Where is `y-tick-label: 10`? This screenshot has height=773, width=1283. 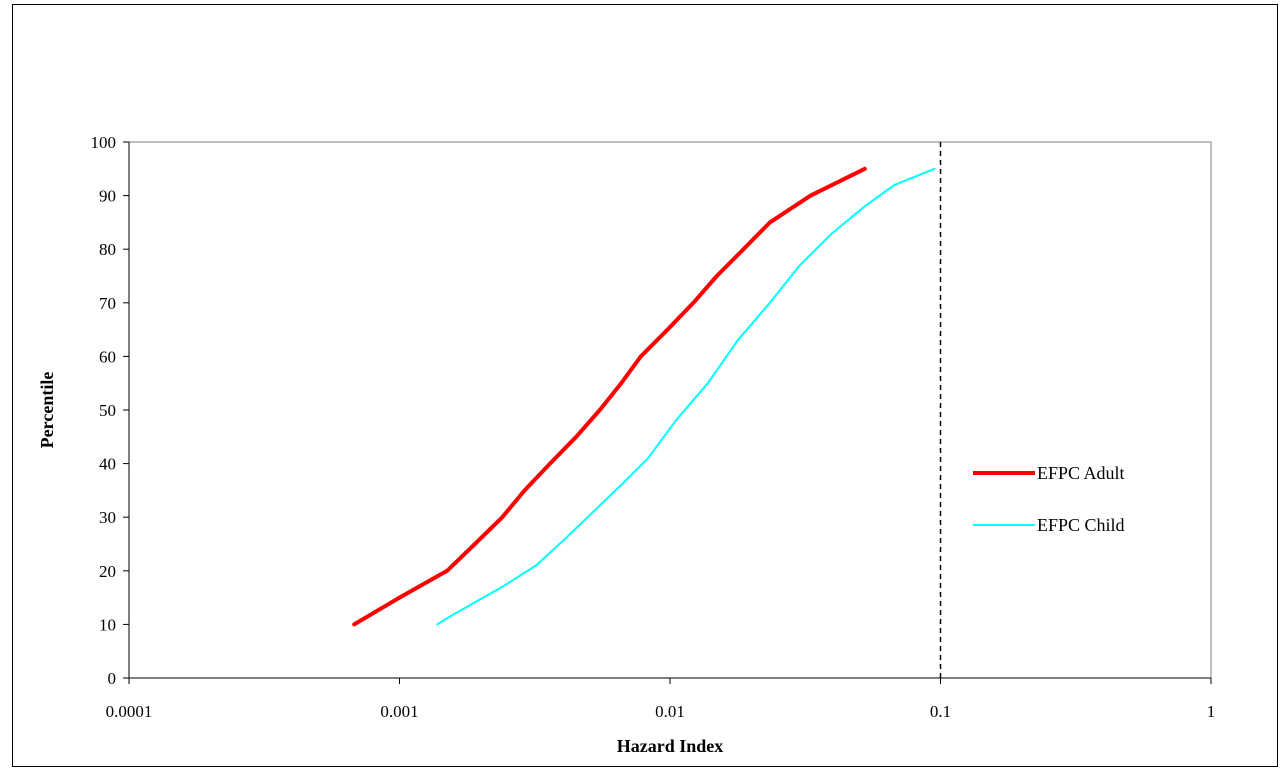 y-tick-label: 10 is located at coordinates (107, 624).